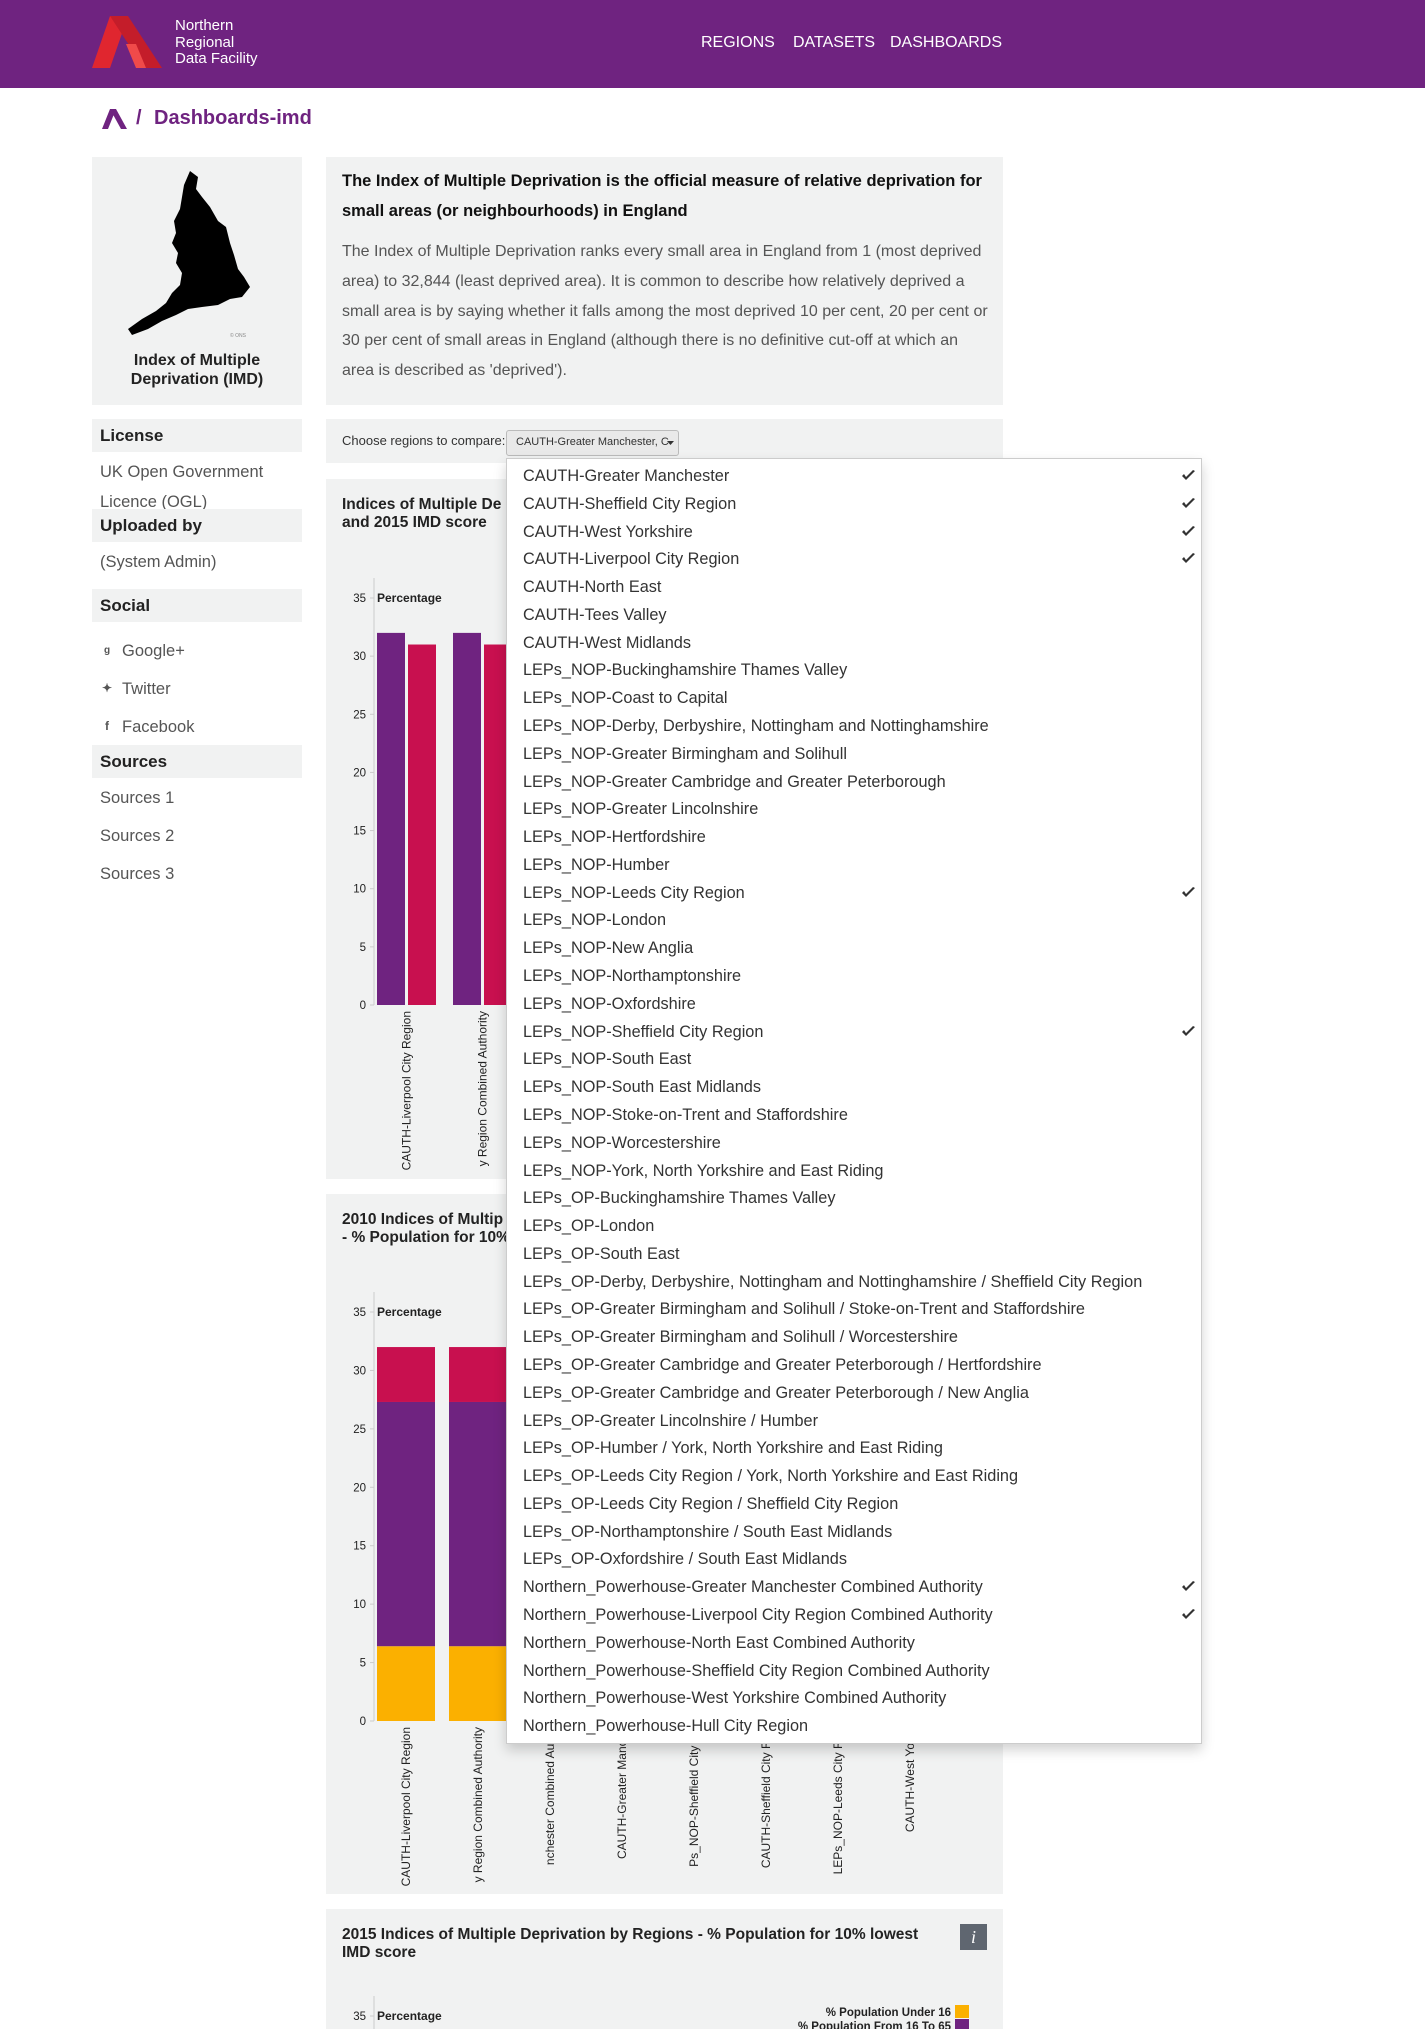  What do you see at coordinates (858, 1198) in the screenshot?
I see `dropdown-option: LEPs_OP-Buckinghamshire Thames Valley` at bounding box center [858, 1198].